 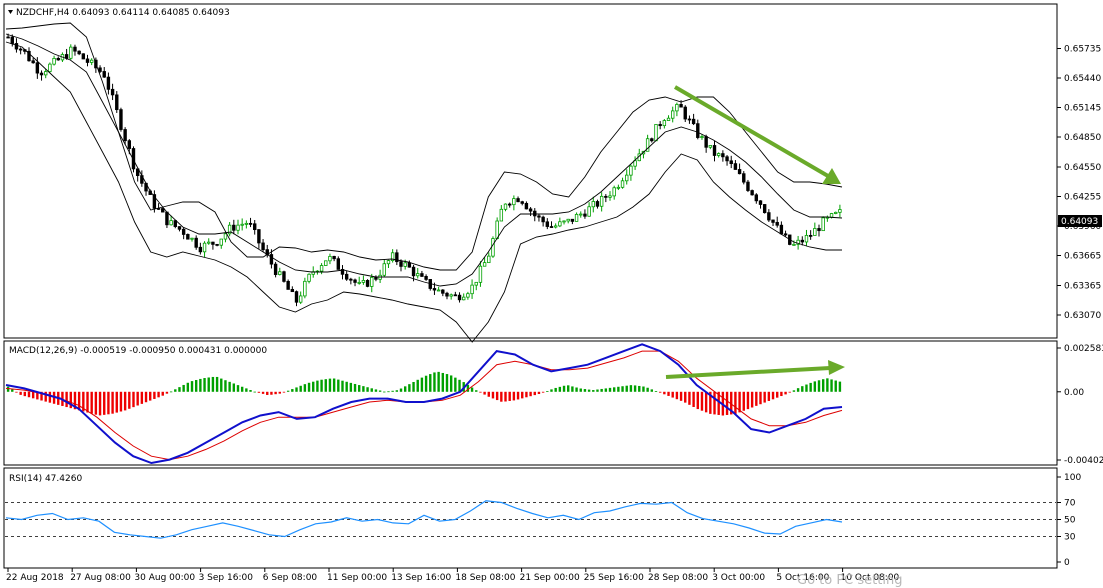 What do you see at coordinates (550, 578) in the screenshot?
I see `time-tick-label: 21 Sep 00:00` at bounding box center [550, 578].